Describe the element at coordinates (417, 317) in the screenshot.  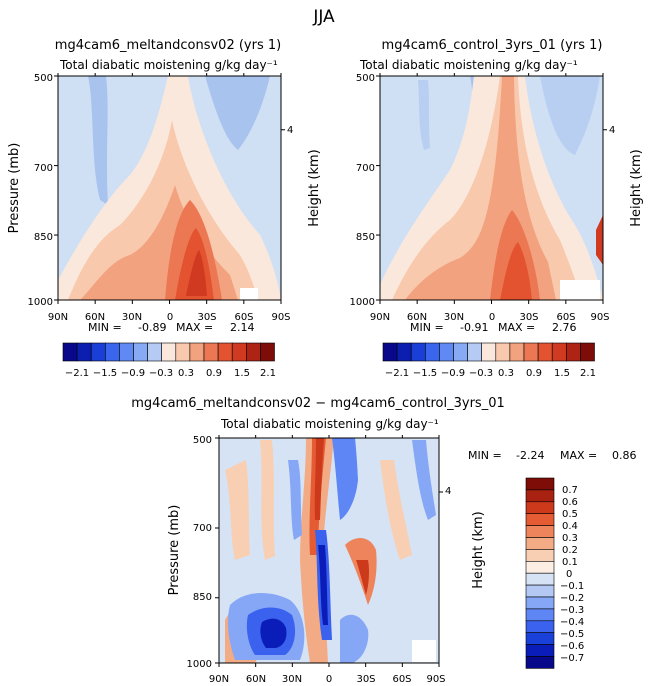
I see `right-xtick-60N: 60N` at that location.